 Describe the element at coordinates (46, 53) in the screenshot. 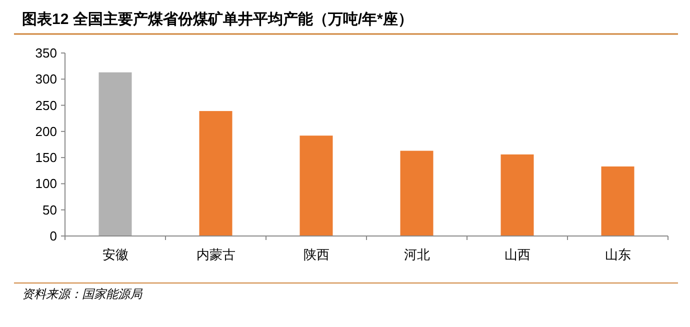

I see `y-tick-label: 350` at that location.